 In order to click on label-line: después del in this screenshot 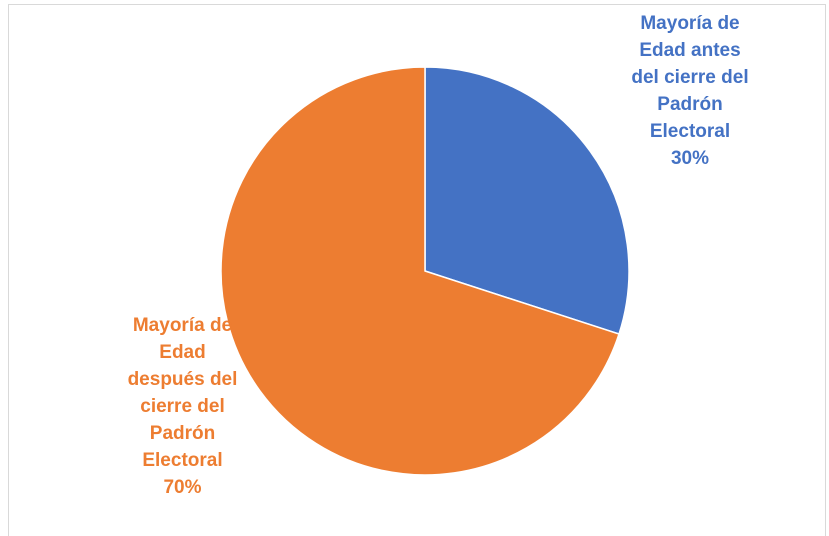, I will do `click(182, 379)`.